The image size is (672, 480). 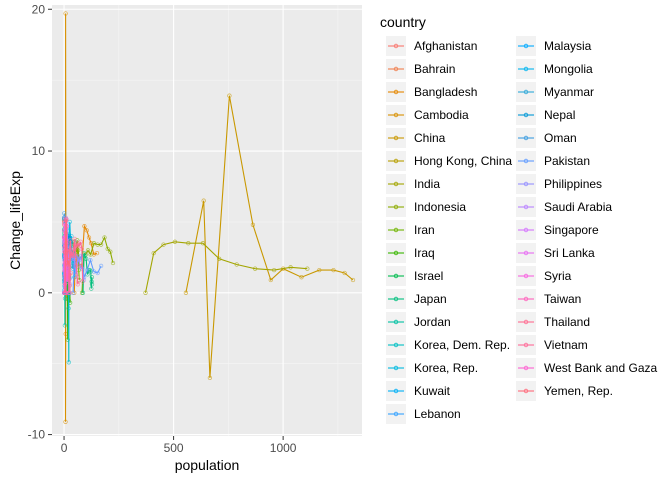 I want to click on legend-label: Vietnam, so click(x=566, y=345).